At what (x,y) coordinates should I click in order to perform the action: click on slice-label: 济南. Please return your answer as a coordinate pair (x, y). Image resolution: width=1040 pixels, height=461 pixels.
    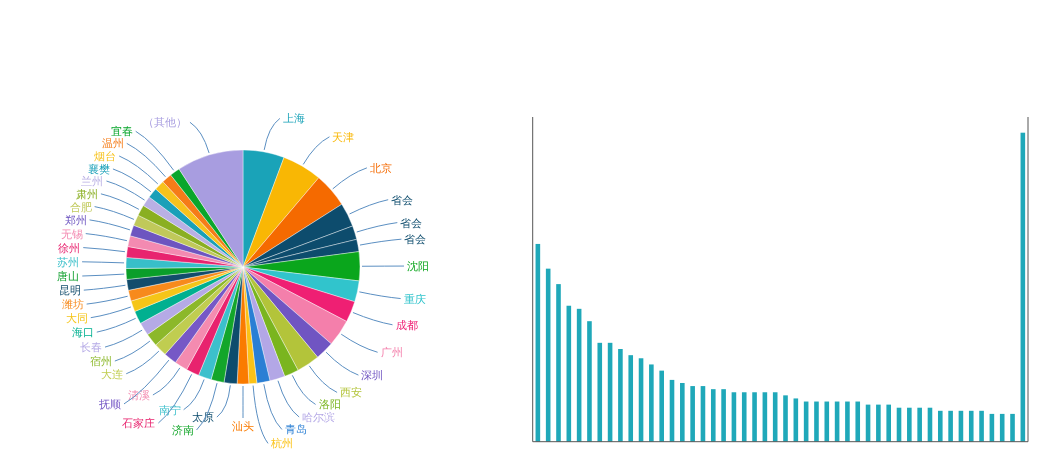
    Looking at the image, I should click on (182, 430).